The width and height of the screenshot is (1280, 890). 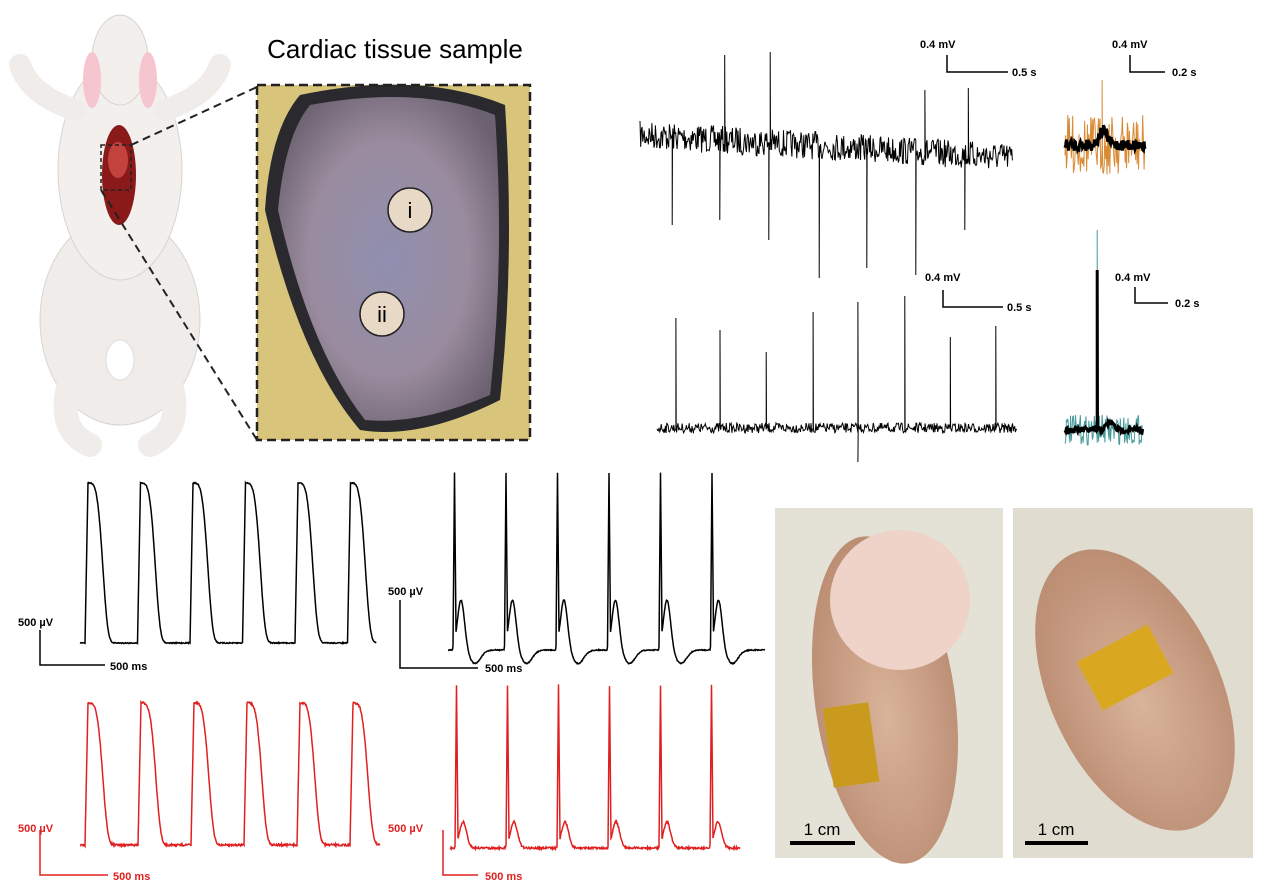 What do you see at coordinates (410, 210) in the screenshot?
I see `marker: i` at bounding box center [410, 210].